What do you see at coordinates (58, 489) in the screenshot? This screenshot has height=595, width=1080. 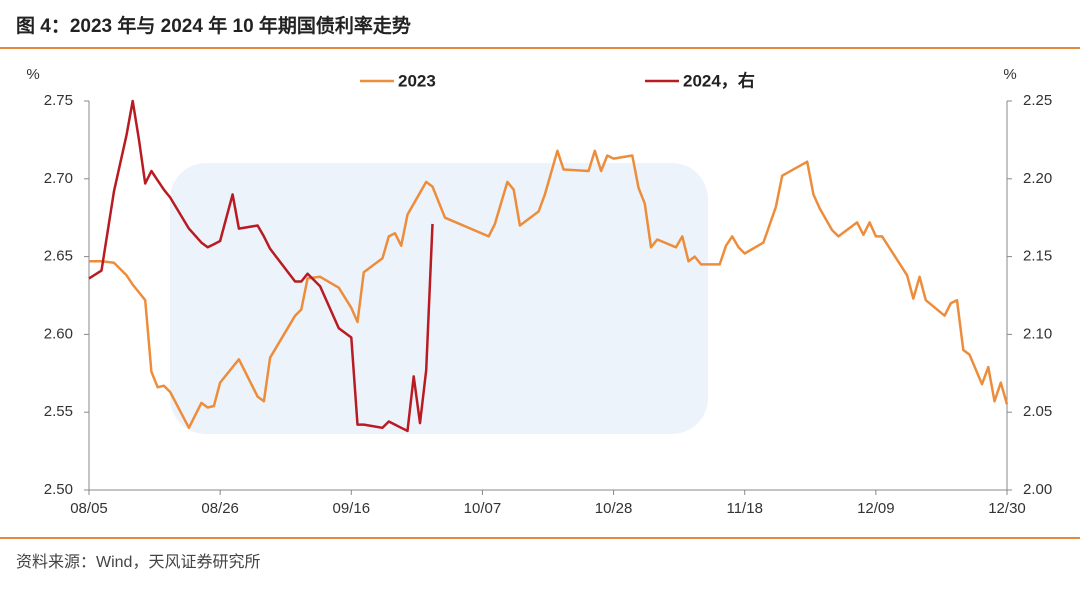 I see `y-tick-label: 2.50` at bounding box center [58, 489].